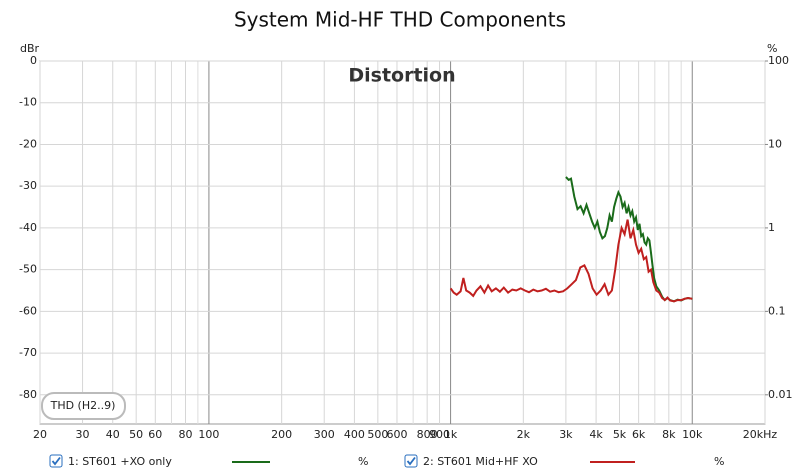  What do you see at coordinates (771, 227) in the screenshot?
I see `y2-tick-label: 1` at bounding box center [771, 227].